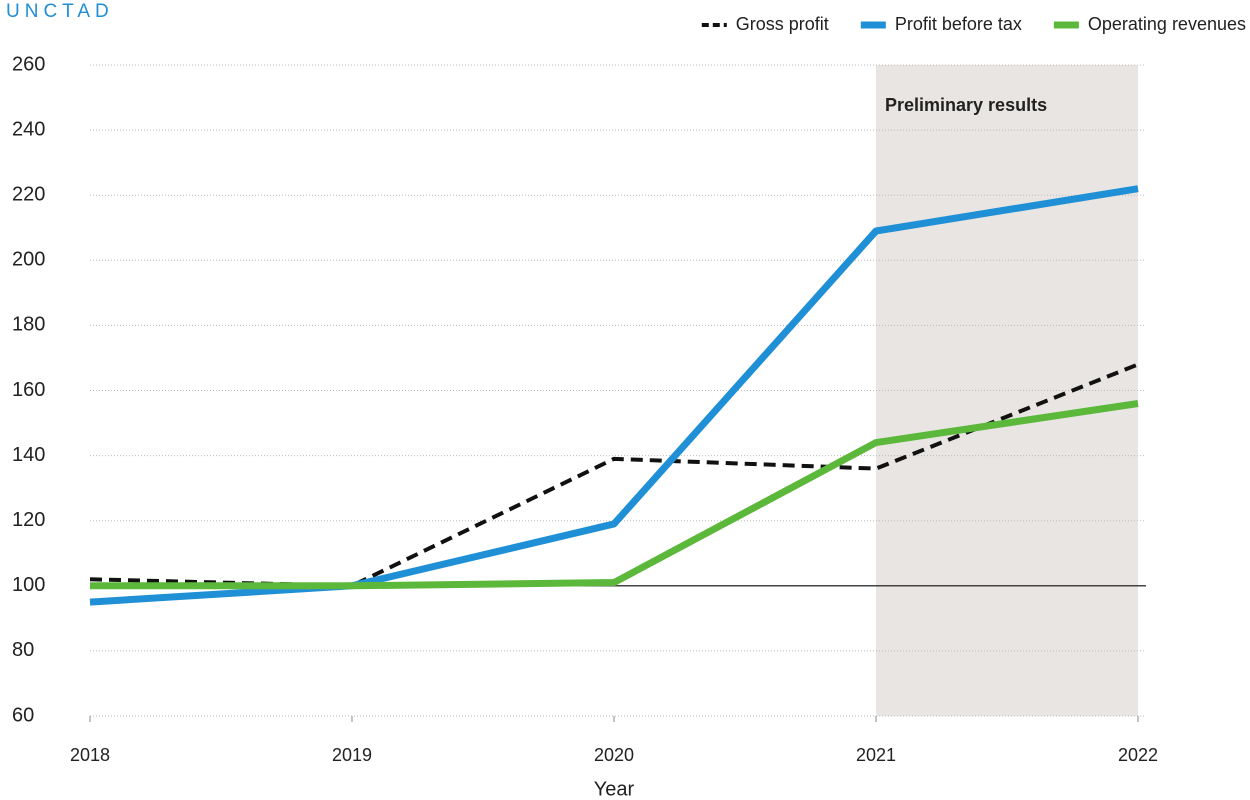  I want to click on brand: UNCTAD, so click(60, 11).